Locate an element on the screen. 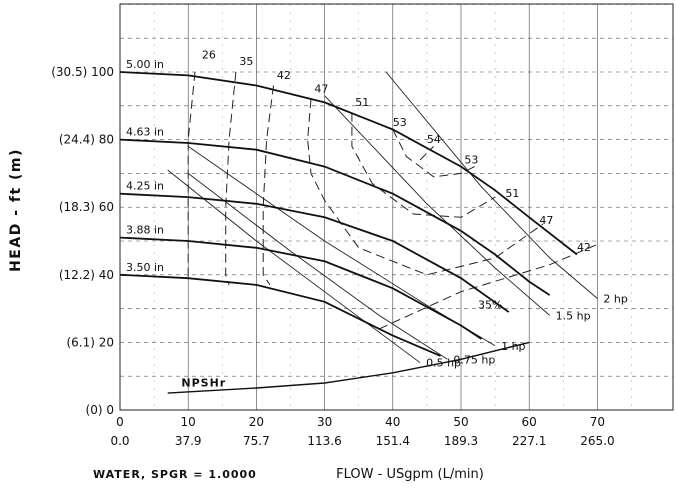 This screenshot has height=489, width=676. efficiency-label: 54 is located at coordinates (434, 139).